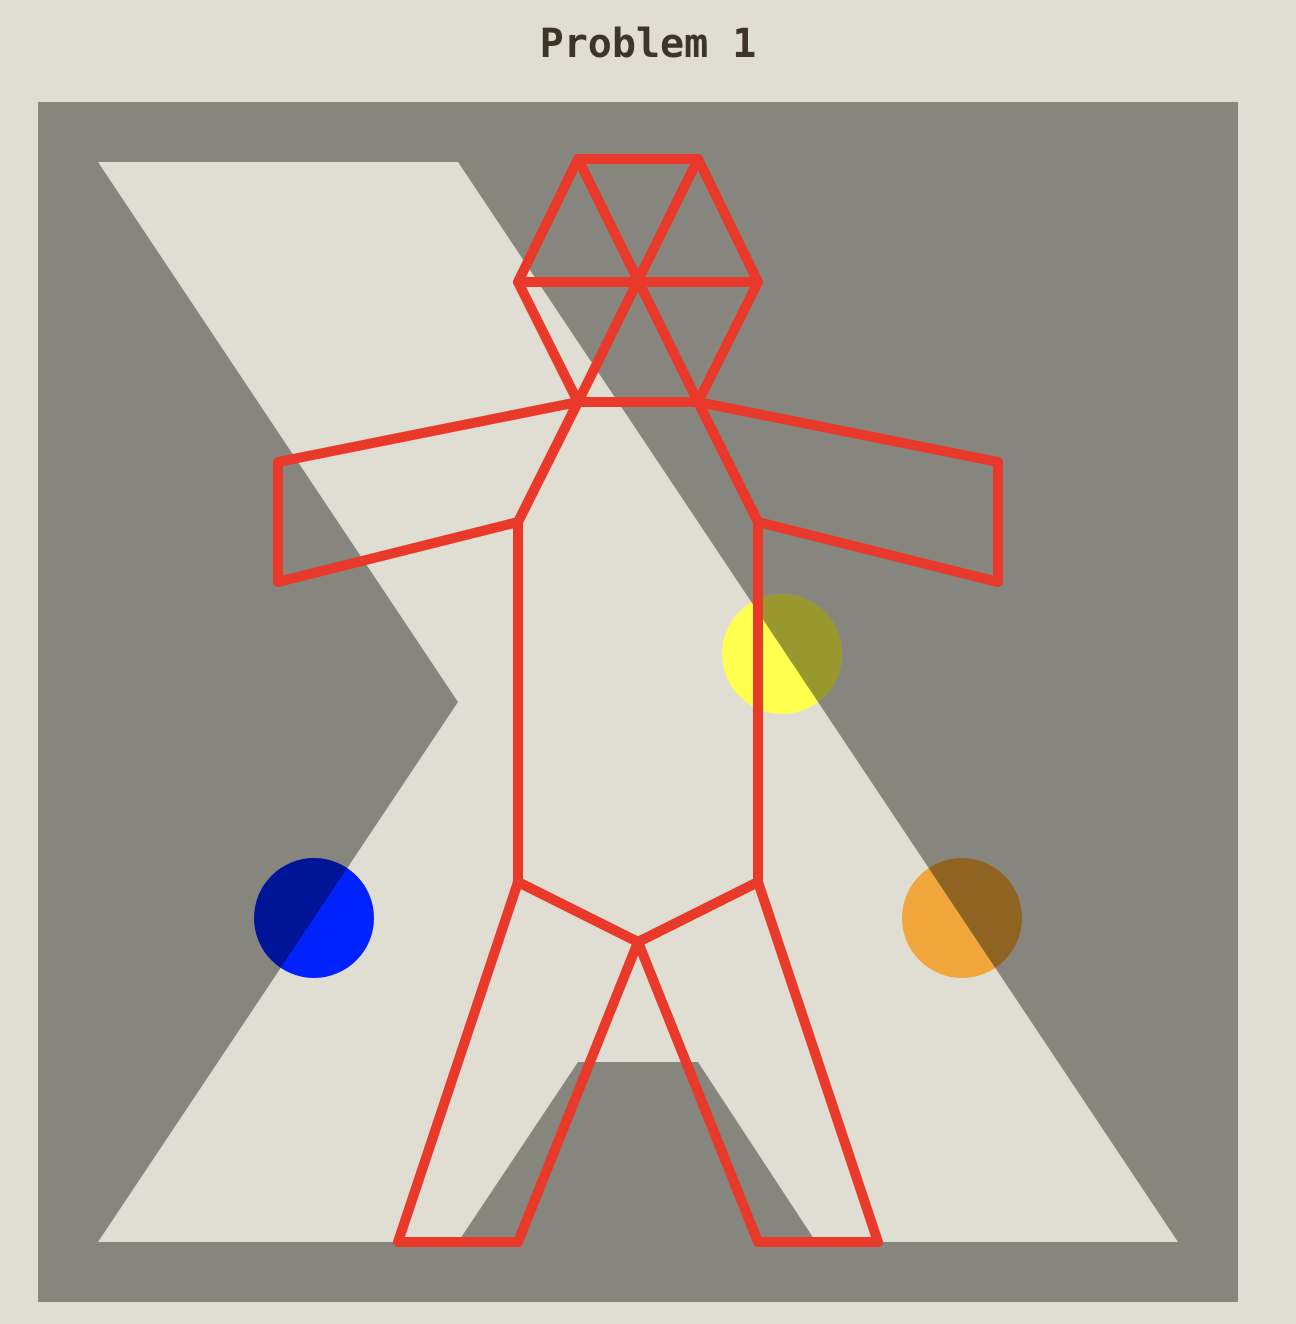 The height and width of the screenshot is (1324, 1296). What do you see at coordinates (962, 918) in the screenshot?
I see `orange-marker` at bounding box center [962, 918].